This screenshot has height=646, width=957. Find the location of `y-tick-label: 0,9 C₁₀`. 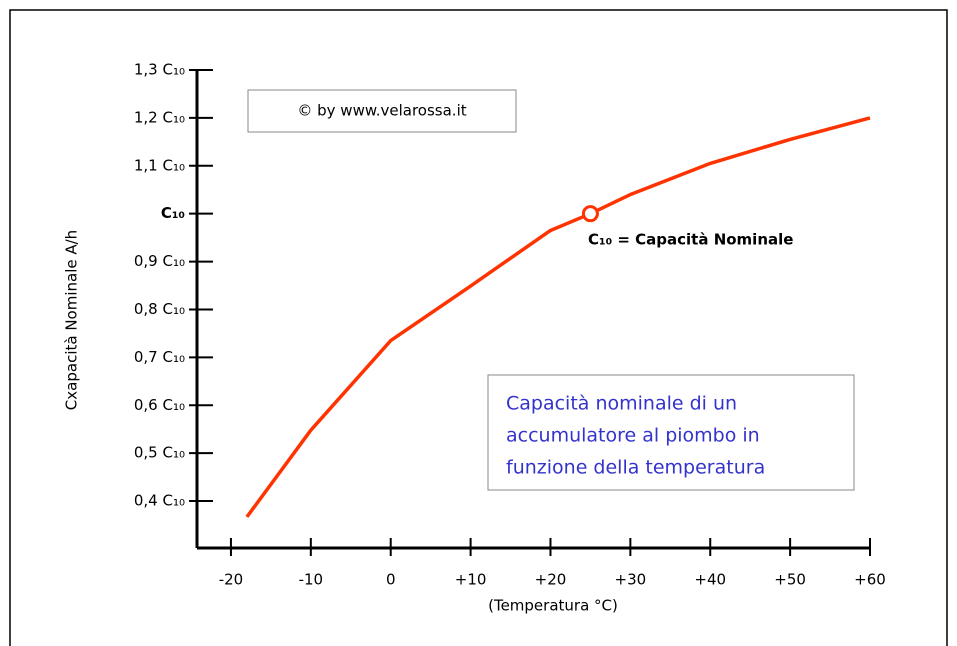

y-tick-label: 0,9 C₁₀ is located at coordinates (159, 261).